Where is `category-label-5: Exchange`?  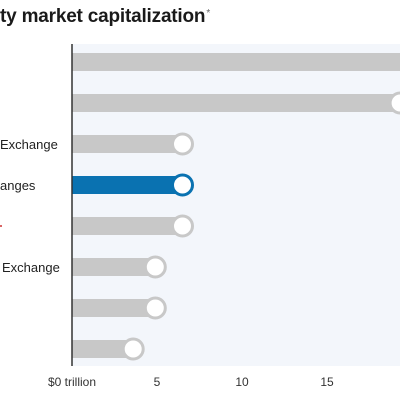 category-label-5: Exchange is located at coordinates (31, 267).